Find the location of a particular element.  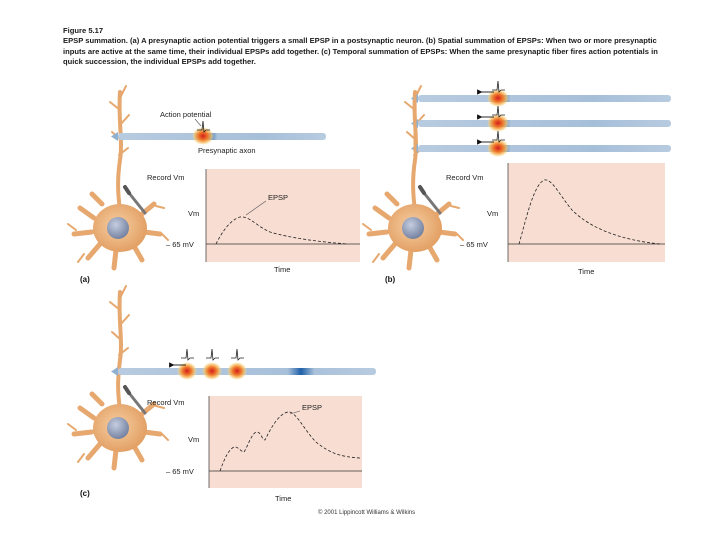

plot-c is located at coordinates (285, 442).